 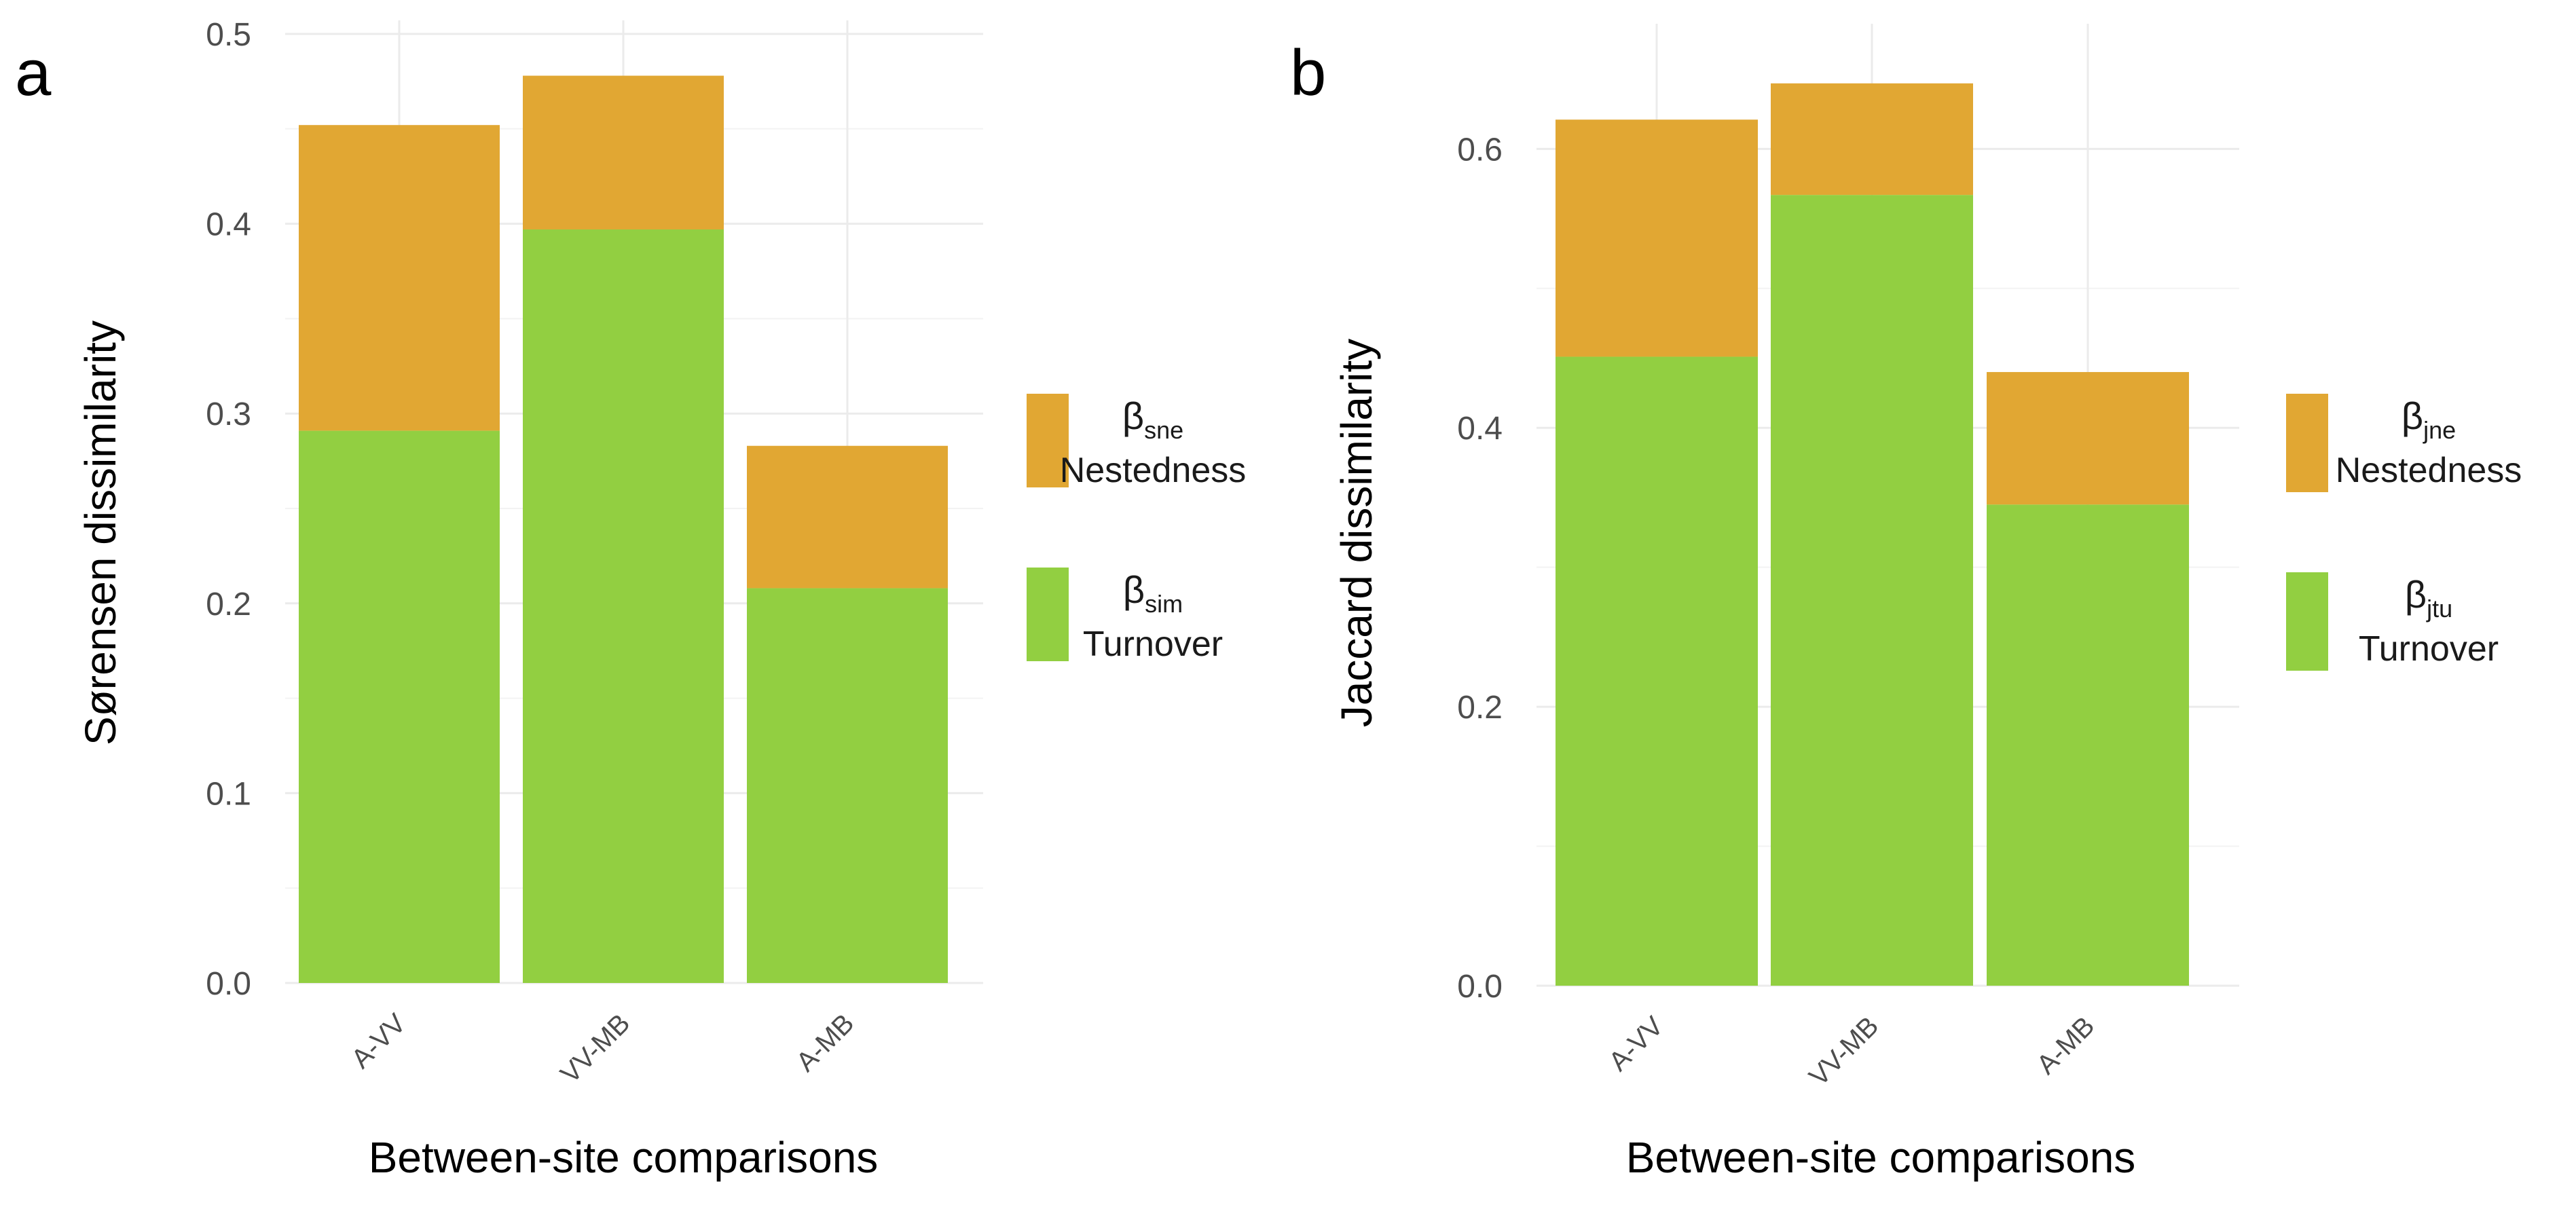 I want to click on legend: βjne Nestedness βjtu Turnover, so click(x=2404, y=532).